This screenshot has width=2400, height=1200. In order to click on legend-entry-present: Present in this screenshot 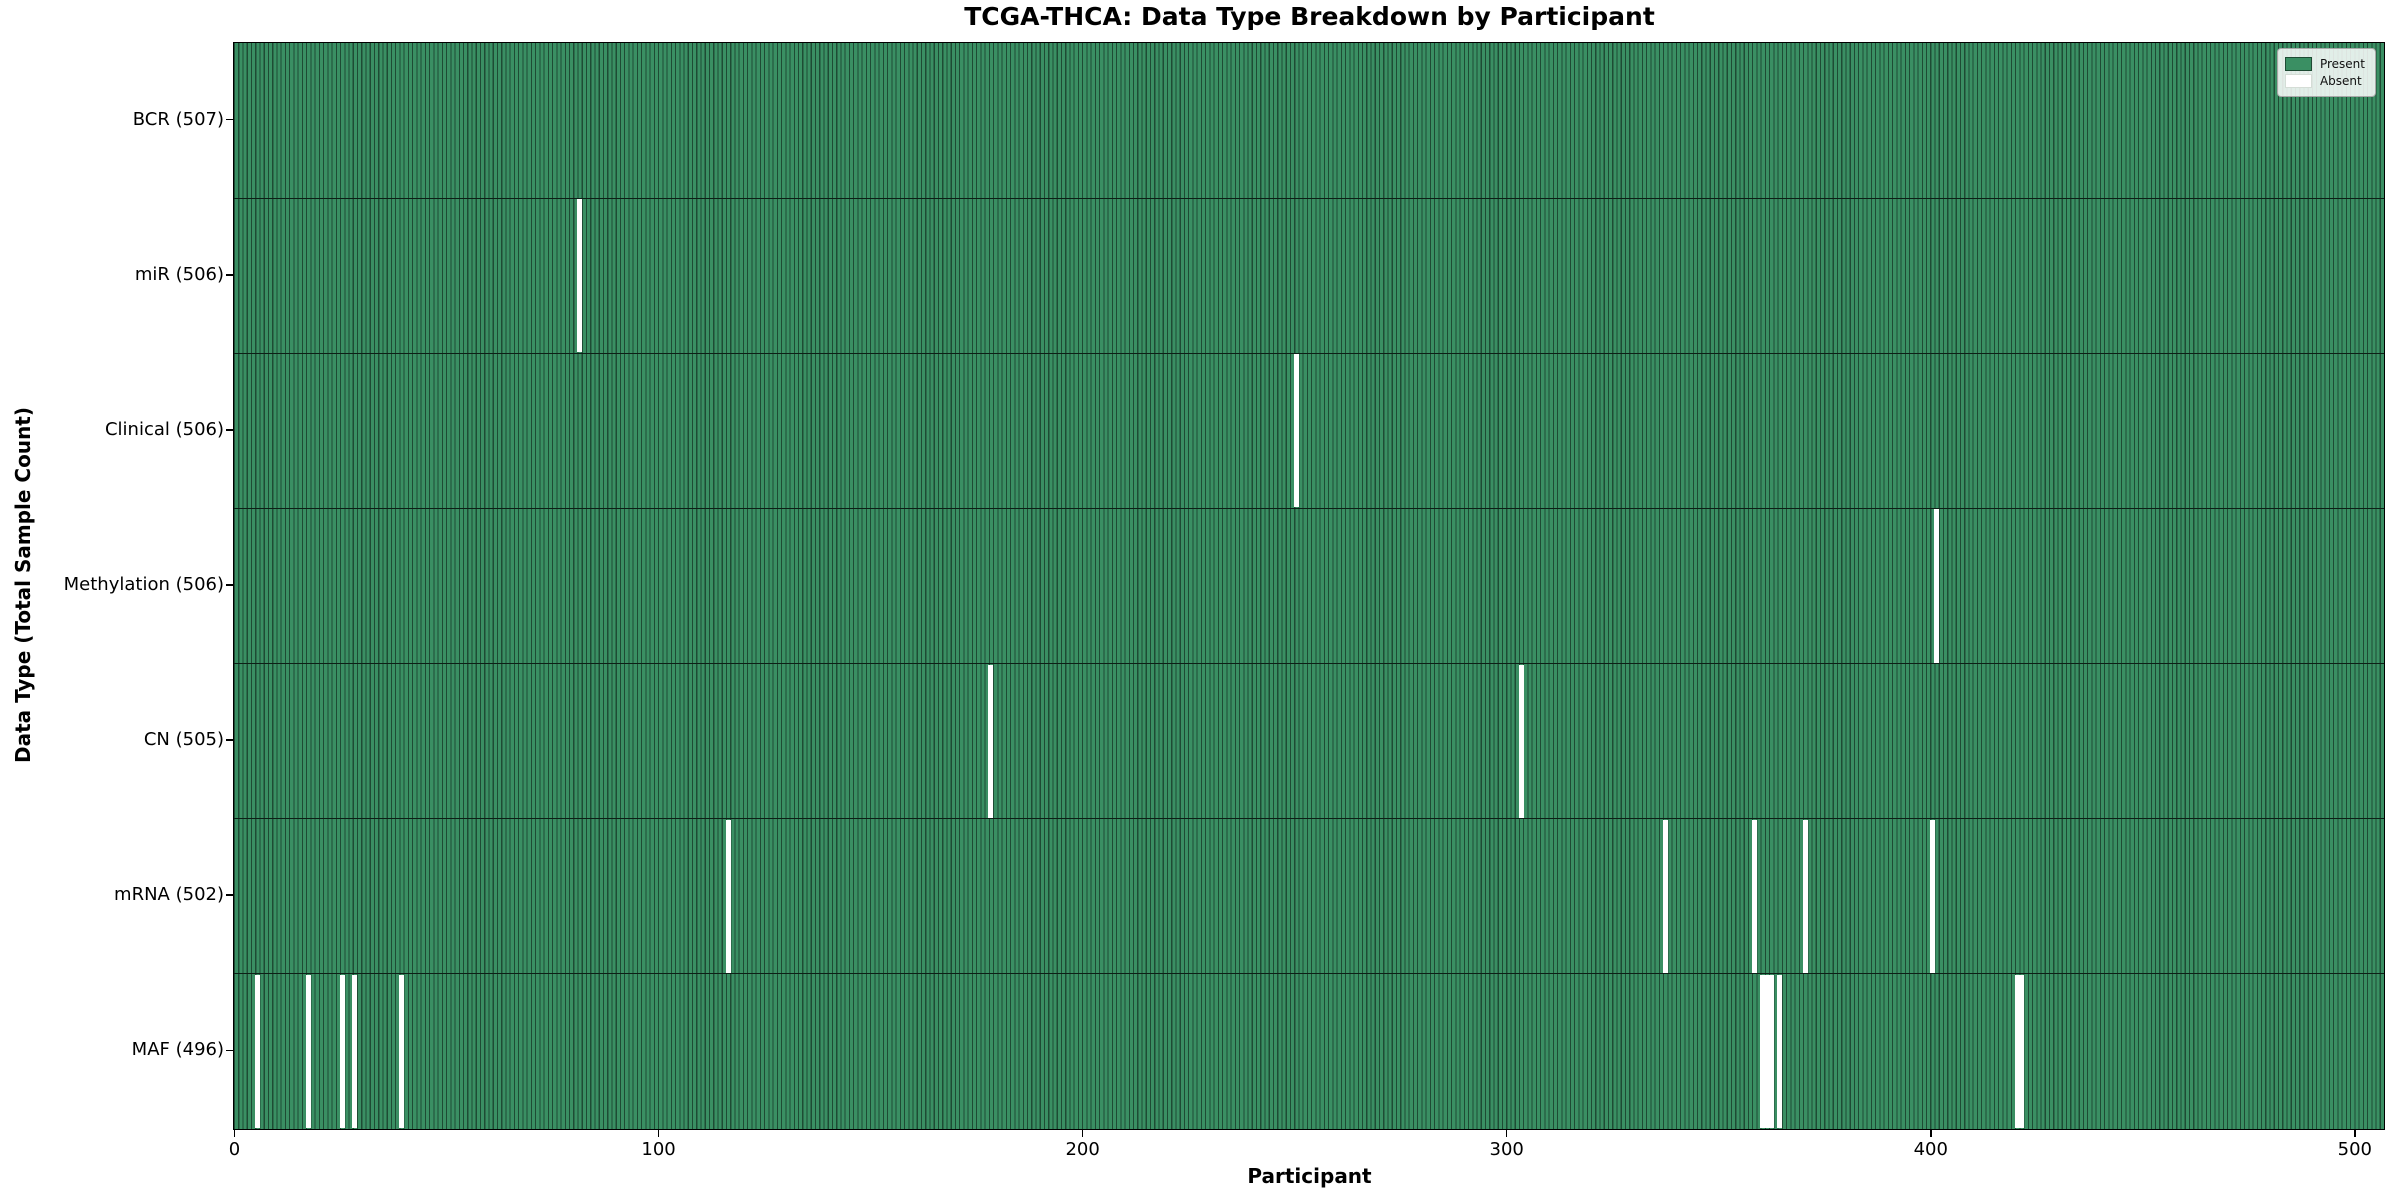, I will do `click(2324, 64)`.